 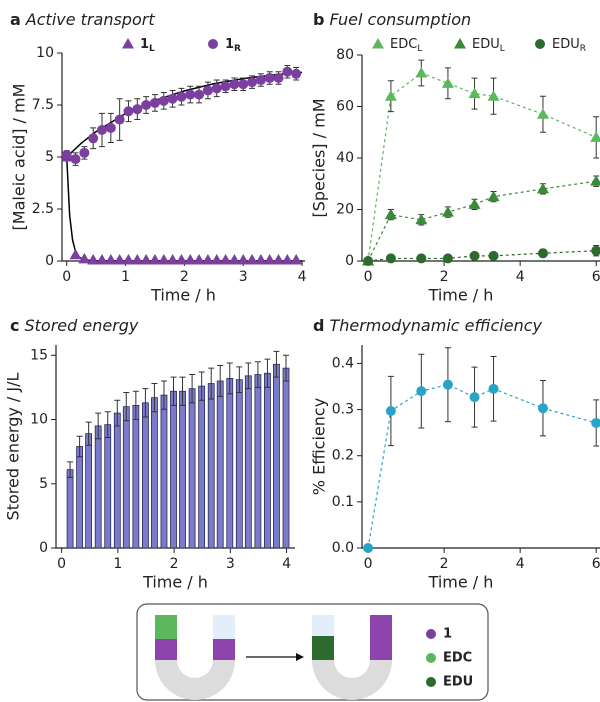 What do you see at coordinates (349, 261) in the screenshot?
I see `y-tick-label: 0` at bounding box center [349, 261].